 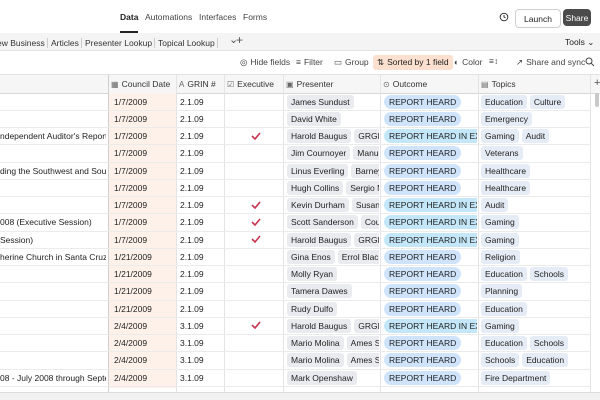 I want to click on field-type-icon: A, so click(x=182, y=84).